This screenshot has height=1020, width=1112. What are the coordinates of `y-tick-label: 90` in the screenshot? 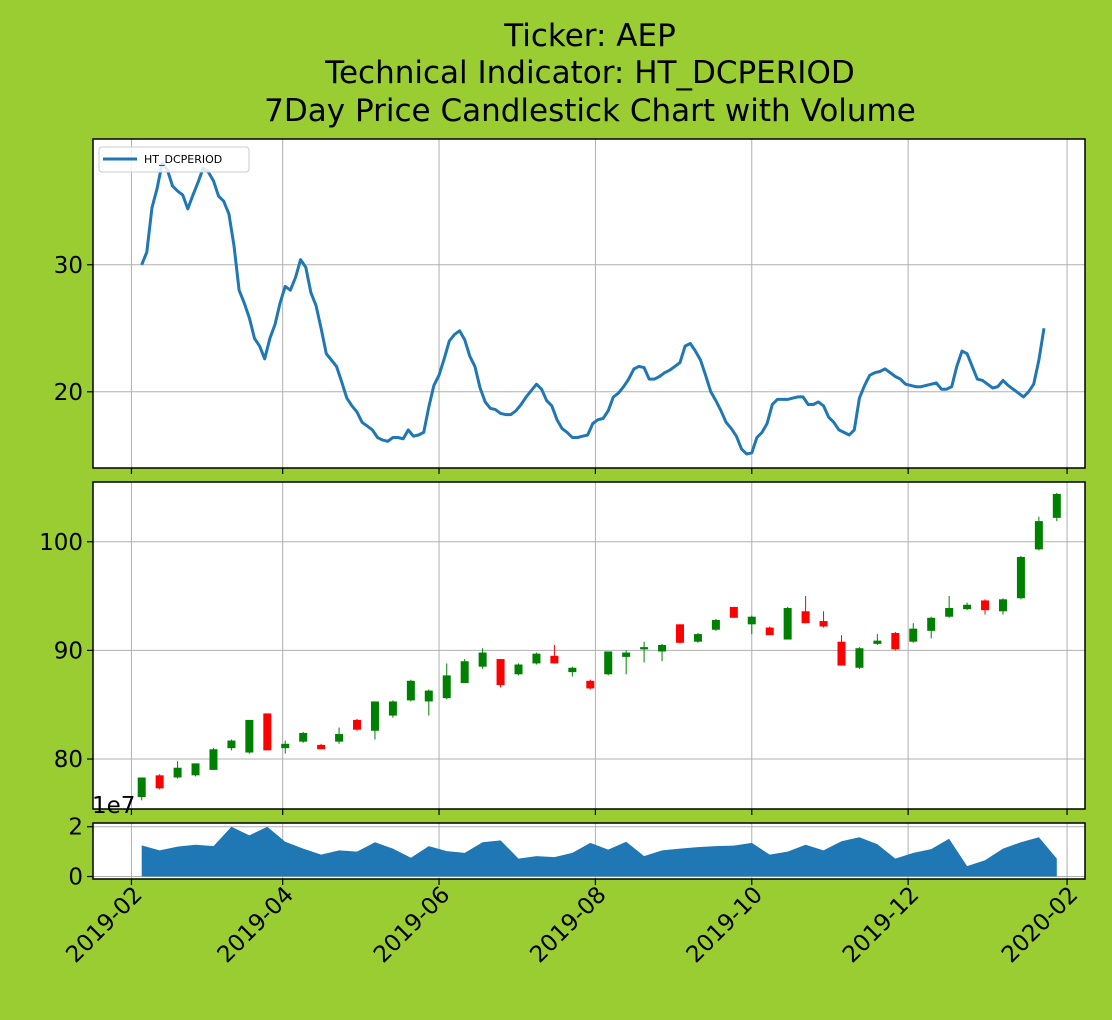 It's located at (68, 651).